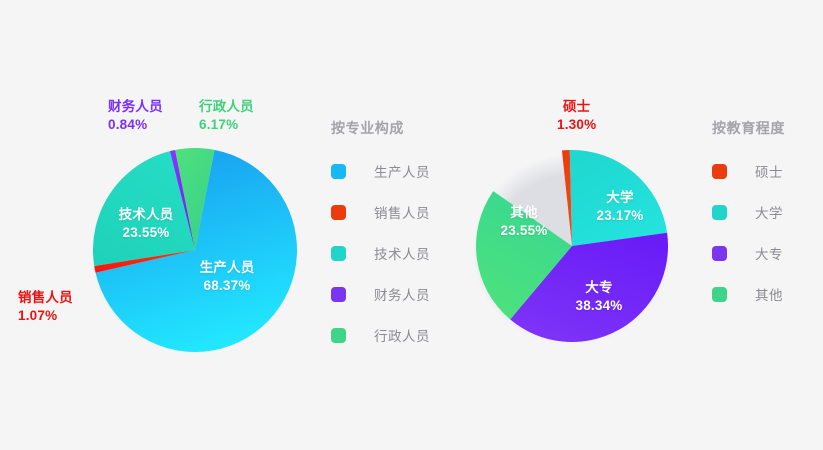 The width and height of the screenshot is (823, 450). I want to click on callout-admin: 行政人员 6.17%, so click(226, 116).